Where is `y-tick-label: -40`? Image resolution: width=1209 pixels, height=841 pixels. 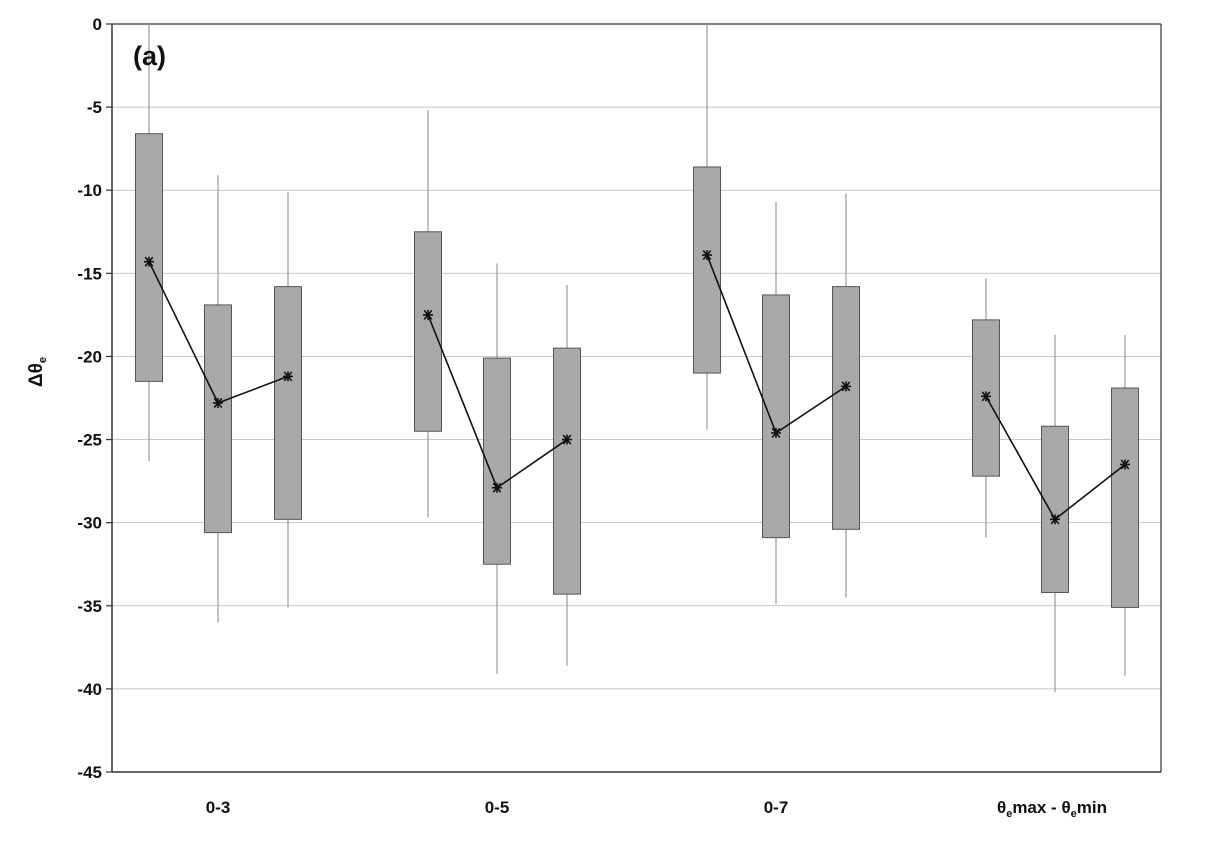 y-tick-label: -40 is located at coordinates (89, 689).